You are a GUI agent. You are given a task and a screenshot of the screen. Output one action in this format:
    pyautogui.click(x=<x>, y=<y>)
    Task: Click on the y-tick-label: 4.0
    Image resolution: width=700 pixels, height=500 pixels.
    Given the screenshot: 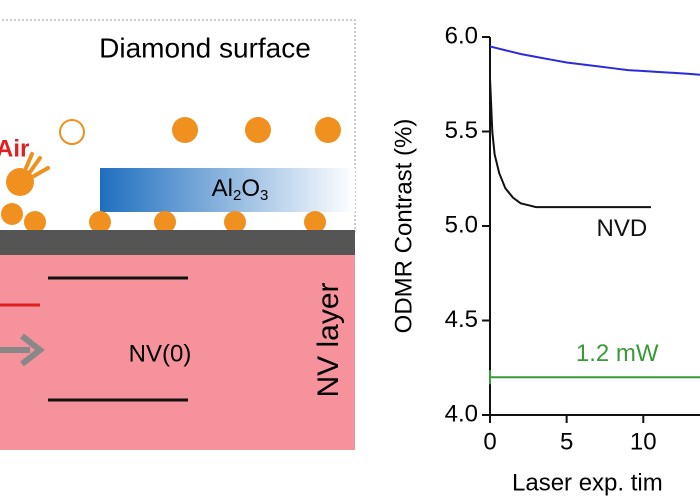 What is the action you would take?
    pyautogui.click(x=461, y=413)
    